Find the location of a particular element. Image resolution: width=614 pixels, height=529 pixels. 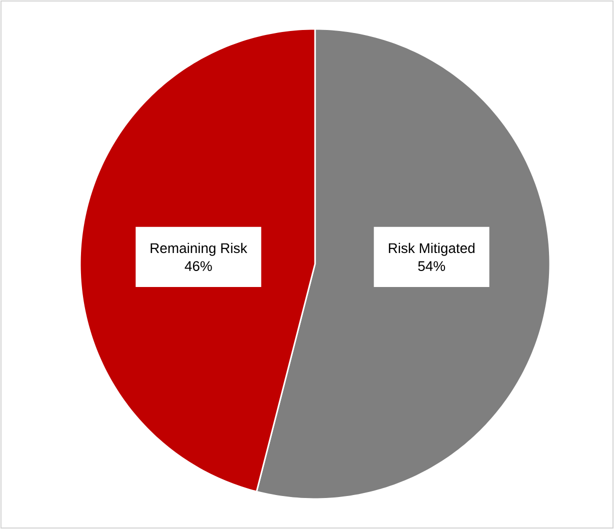

slice-label: Risk Mitigated is located at coordinates (431, 249).